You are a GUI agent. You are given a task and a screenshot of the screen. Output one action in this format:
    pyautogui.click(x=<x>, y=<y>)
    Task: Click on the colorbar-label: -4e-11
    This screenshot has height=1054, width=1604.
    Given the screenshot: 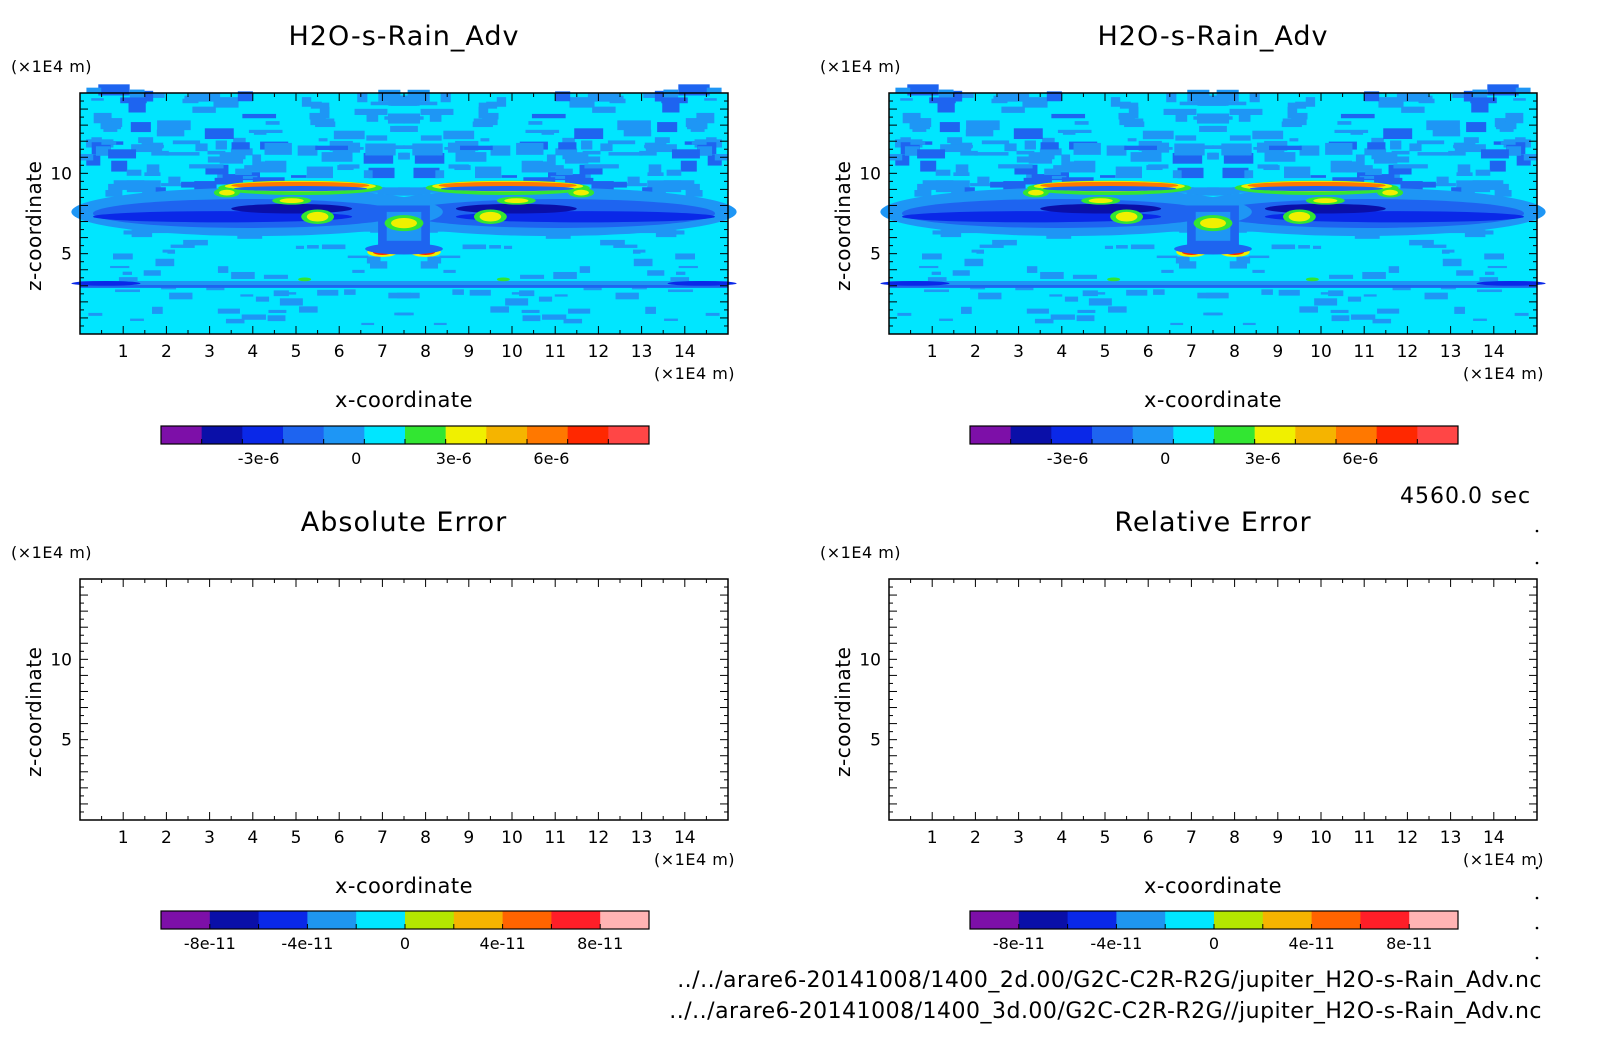 What is the action you would take?
    pyautogui.click(x=307, y=943)
    